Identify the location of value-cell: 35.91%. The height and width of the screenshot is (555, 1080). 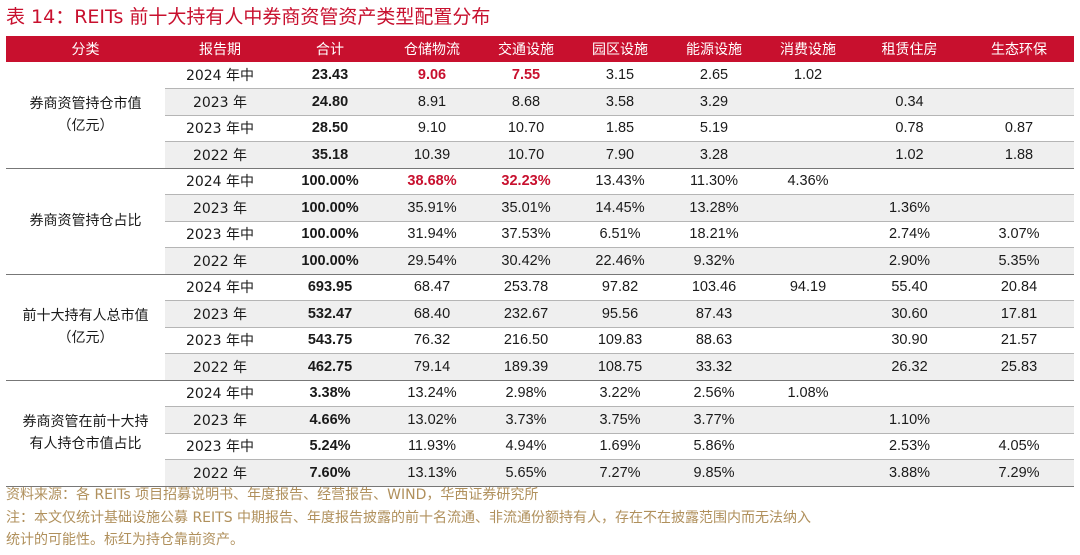
(432, 208).